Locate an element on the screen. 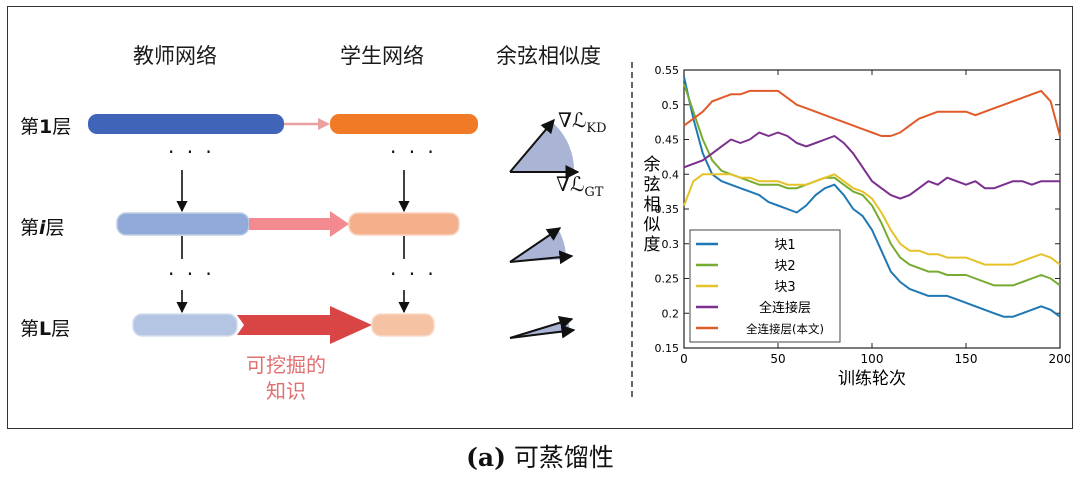 This screenshot has height=499, width=1080. svg-text: 余 is located at coordinates (652, 165).